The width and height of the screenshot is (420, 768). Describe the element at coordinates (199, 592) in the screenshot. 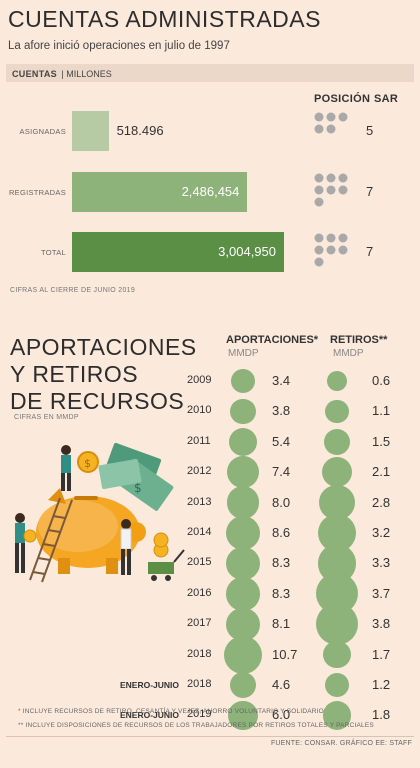

I see `year-label: 2016` at that location.